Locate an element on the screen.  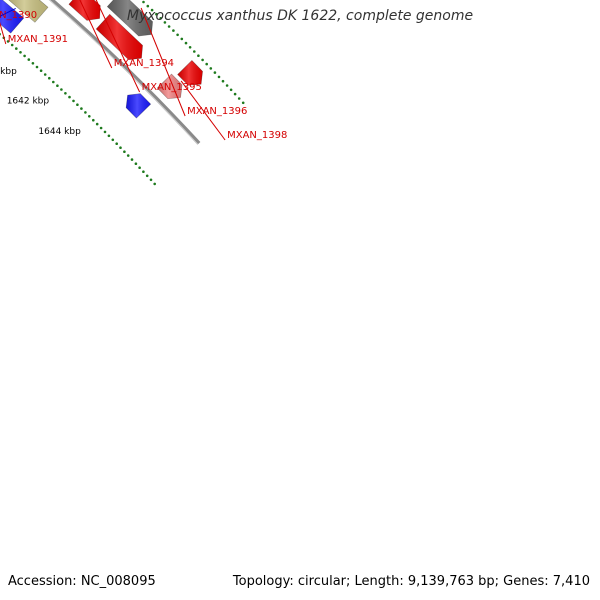
gene-label: MXAN_1398 is located at coordinates (257, 135).